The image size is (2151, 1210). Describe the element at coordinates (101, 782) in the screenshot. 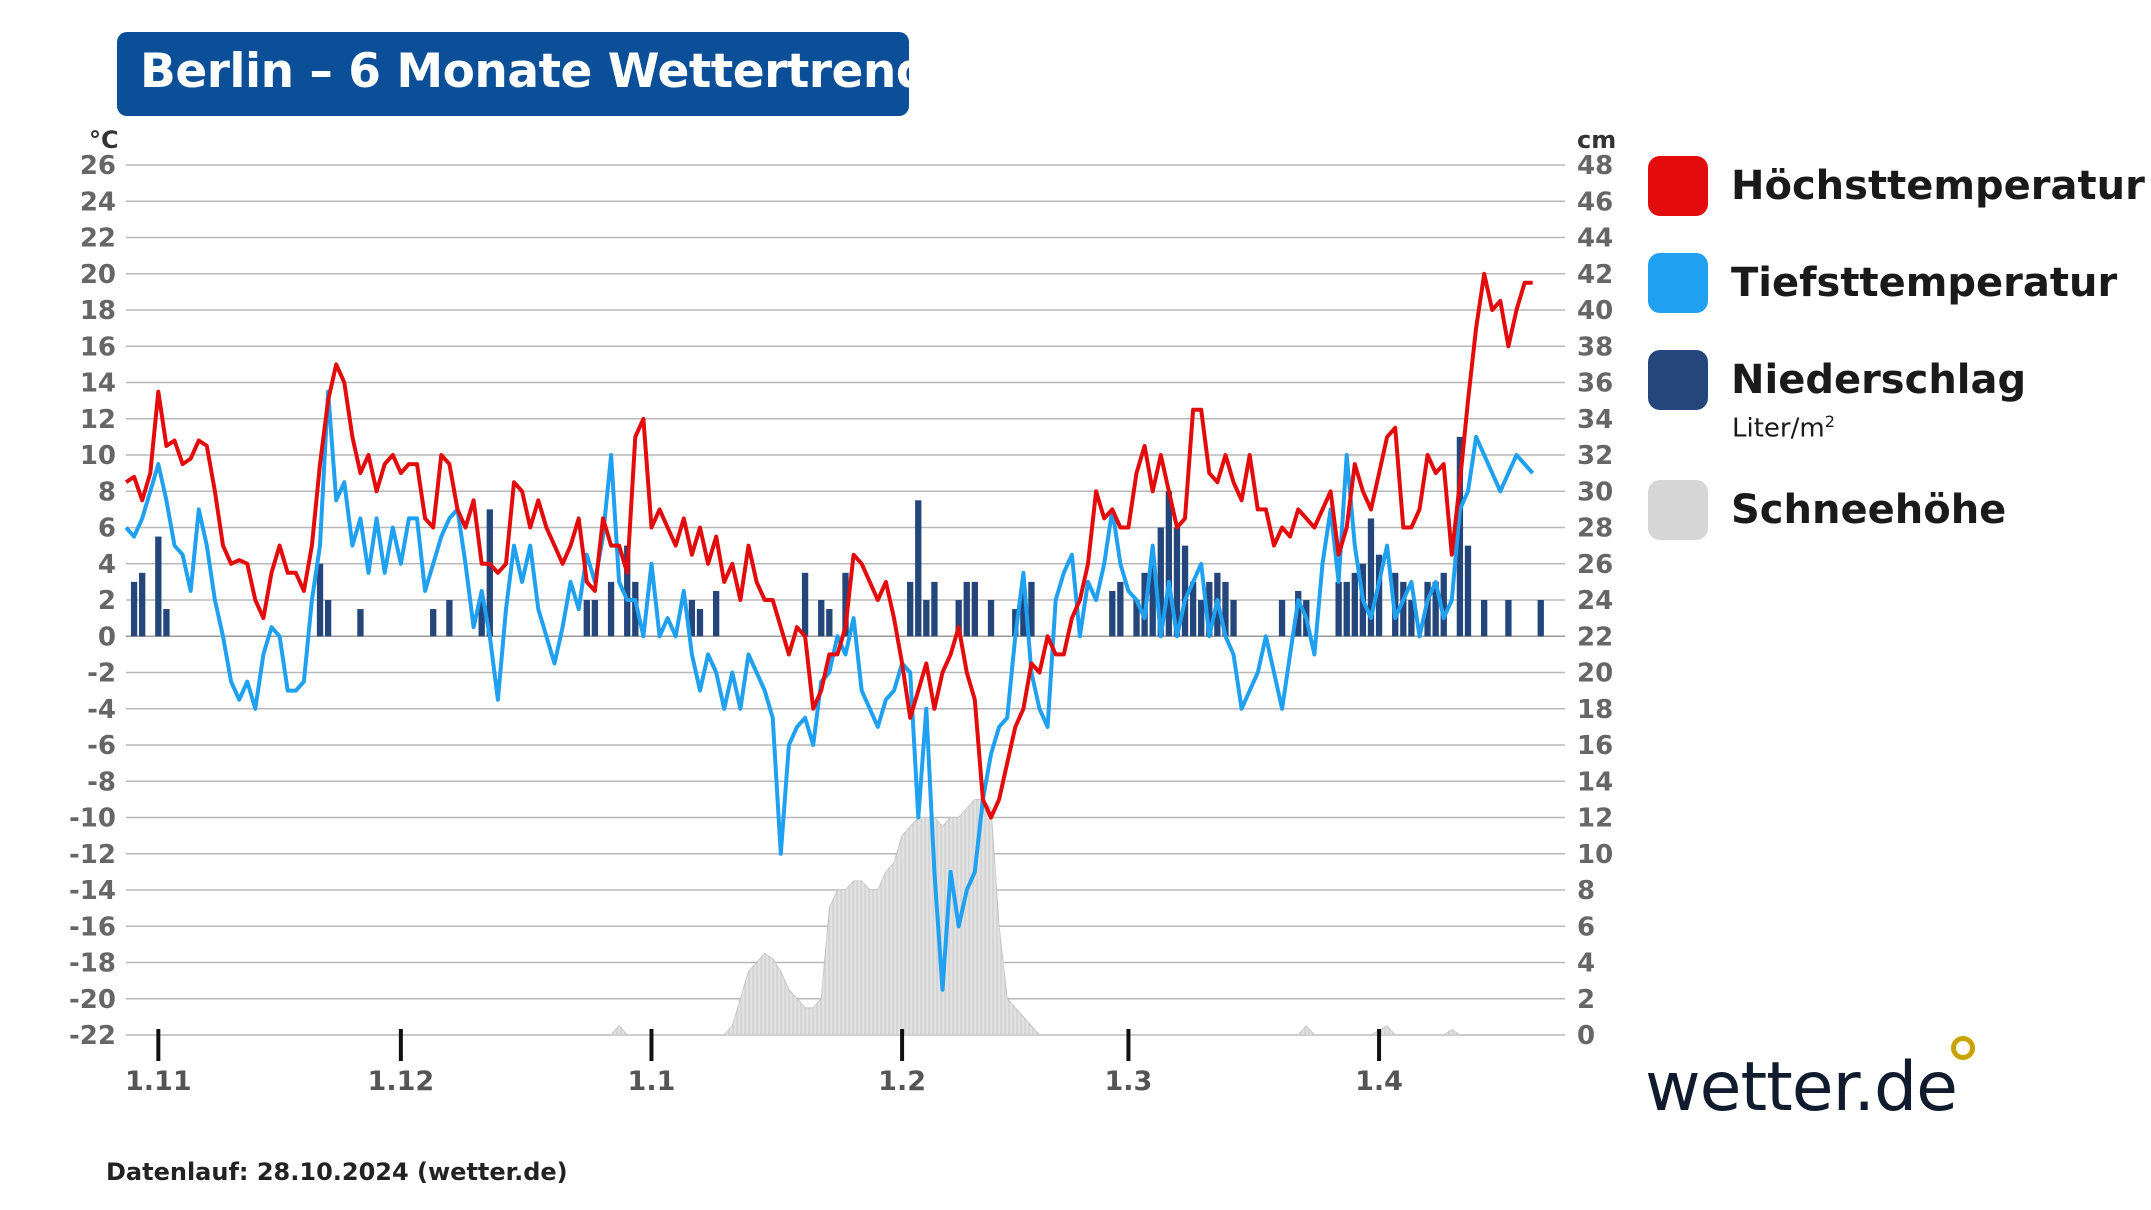

I see `y-left-tick-label: -8` at that location.